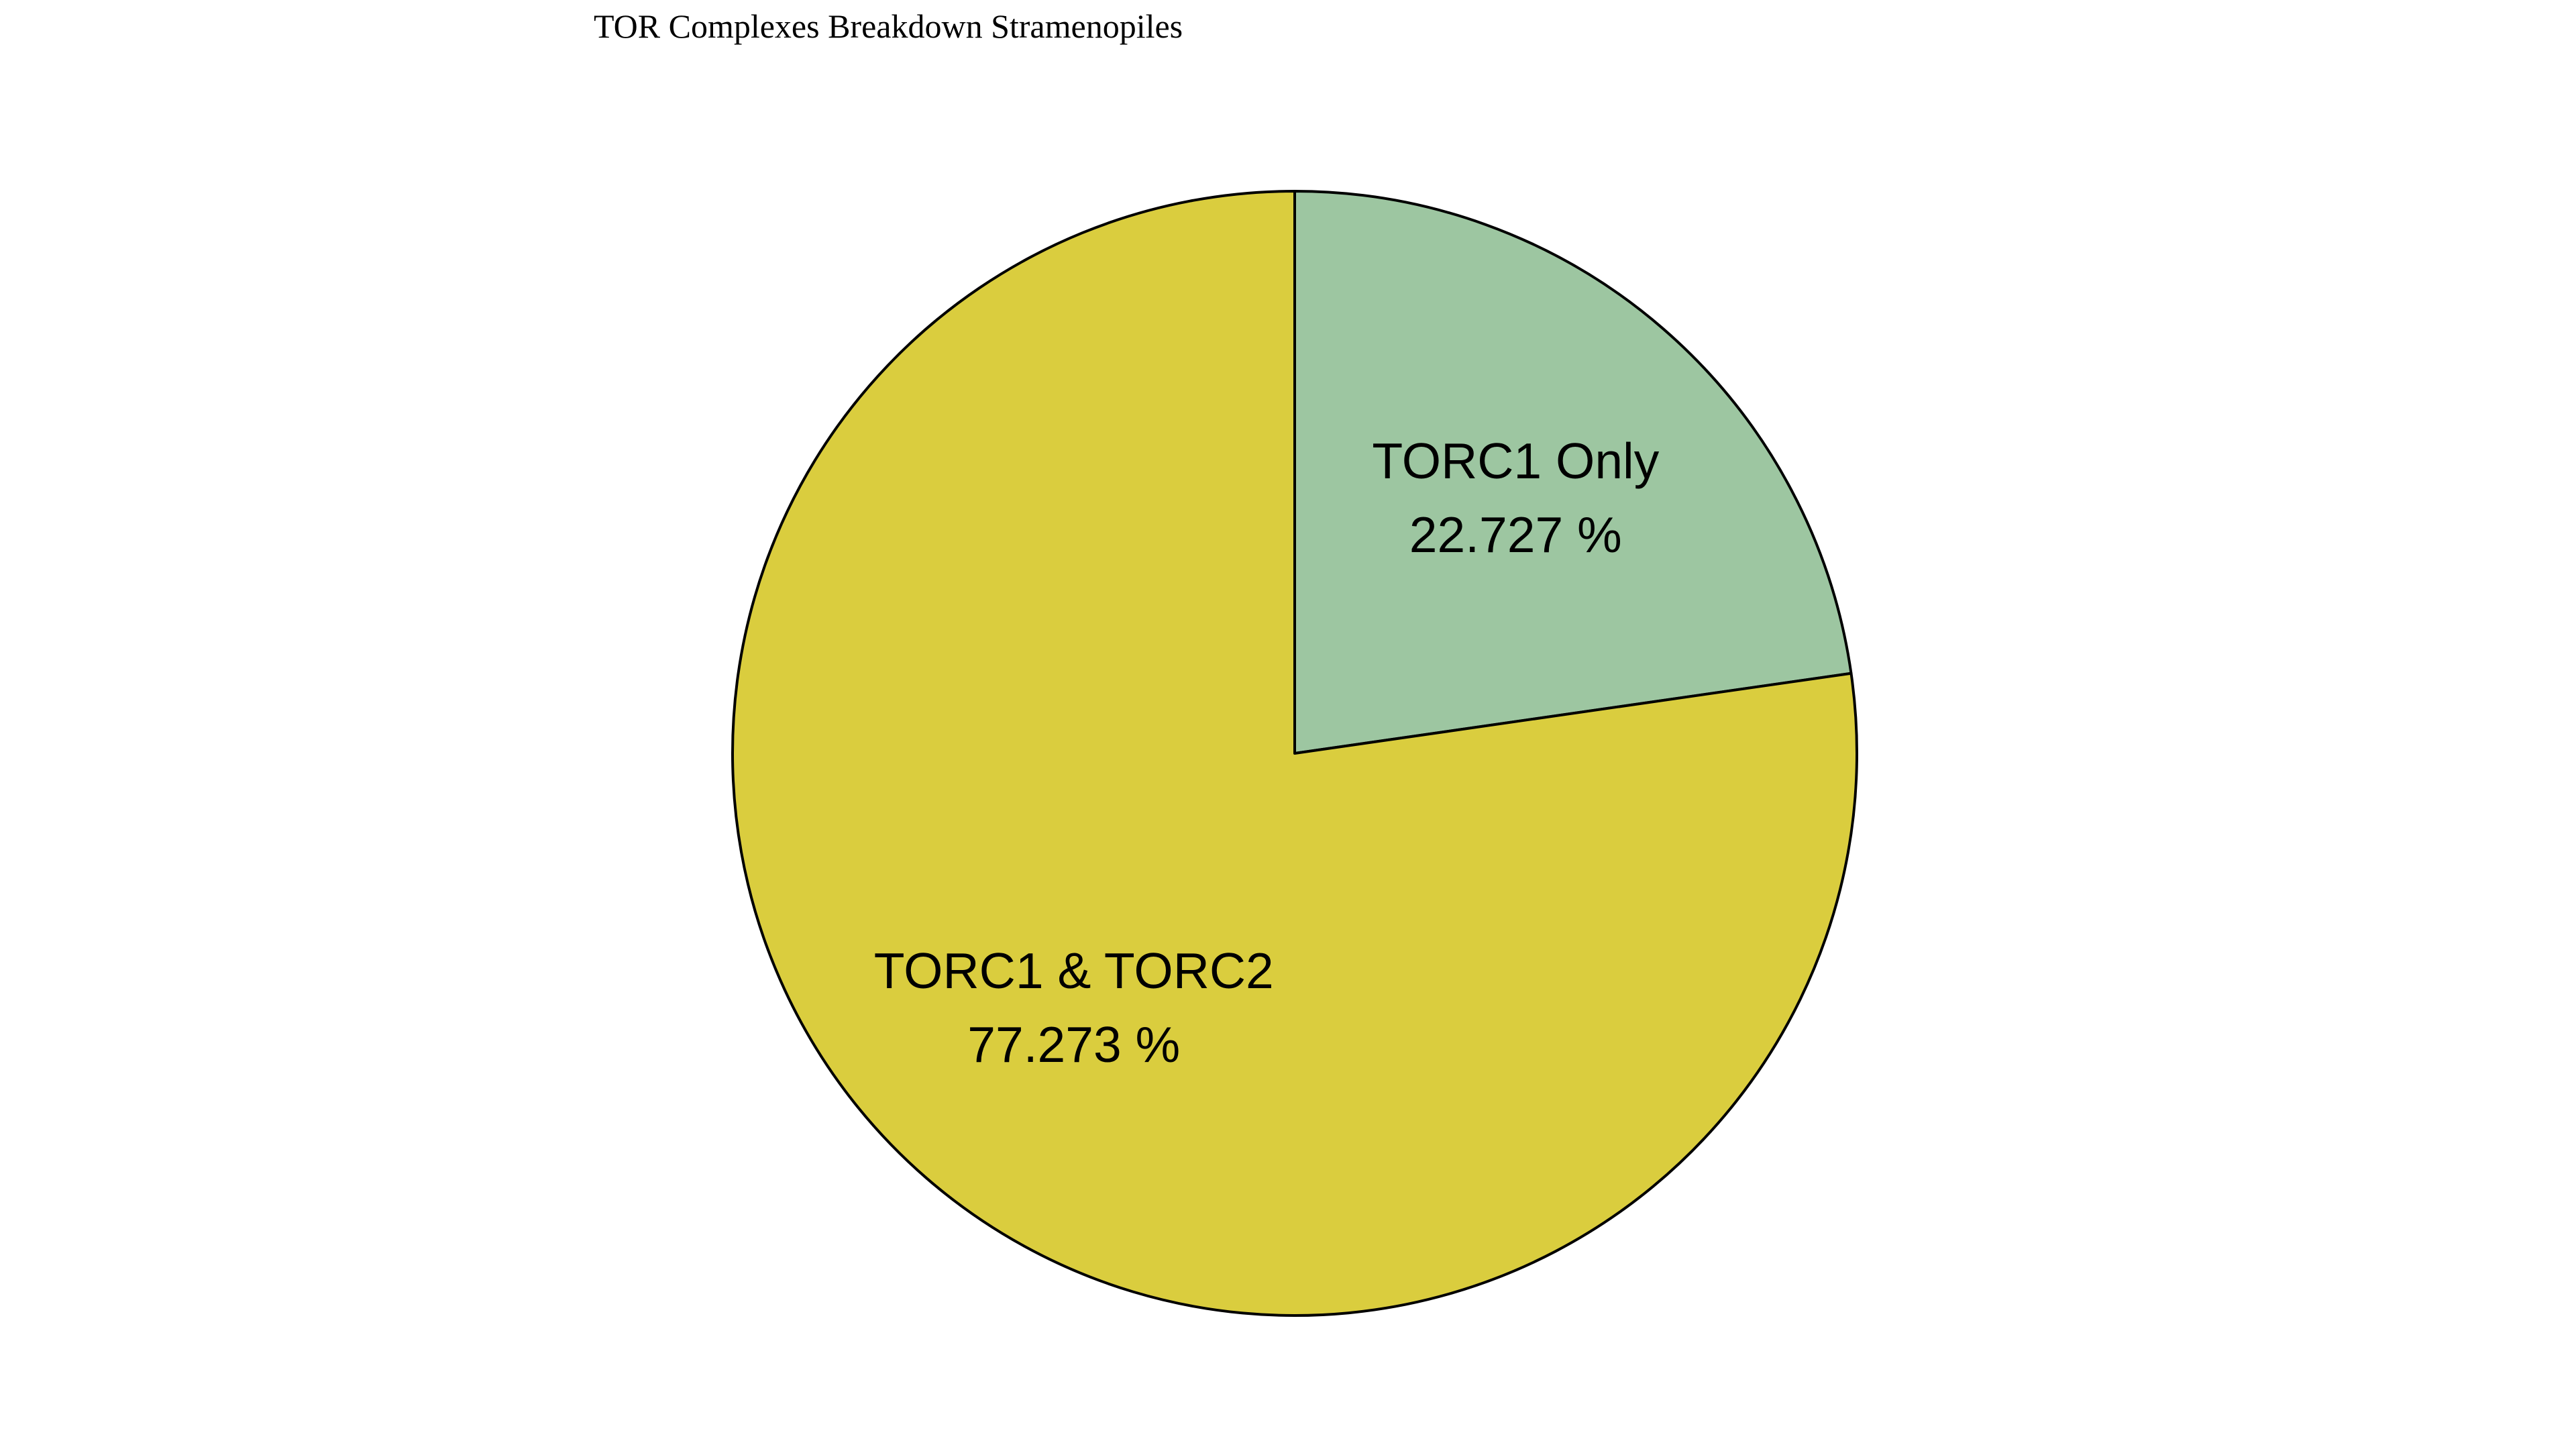 Image resolution: width=2576 pixels, height=1449 pixels. I want to click on slice-percent-label: 77.273 %, so click(1073, 1044).